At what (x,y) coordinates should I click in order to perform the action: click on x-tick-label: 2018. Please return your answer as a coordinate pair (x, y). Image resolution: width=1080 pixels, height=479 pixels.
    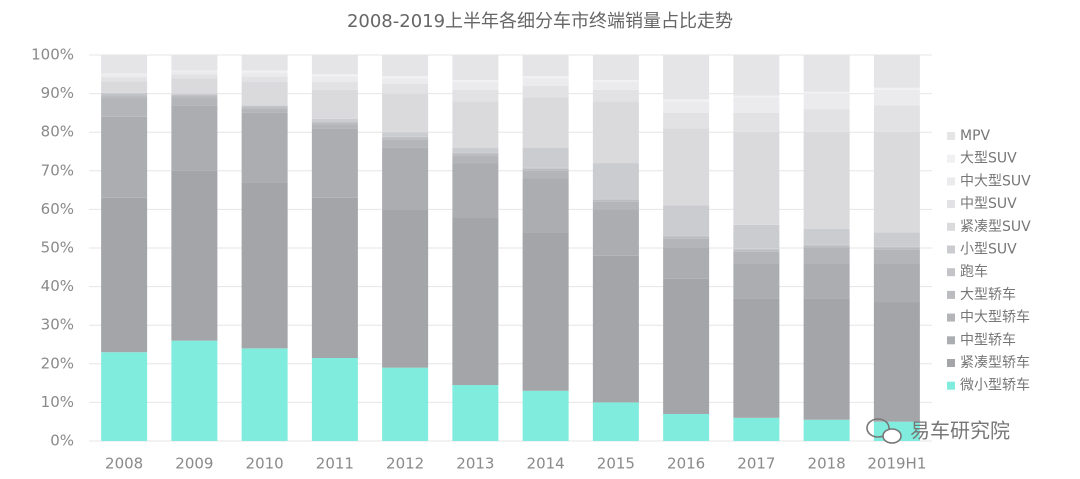
    Looking at the image, I should click on (827, 464).